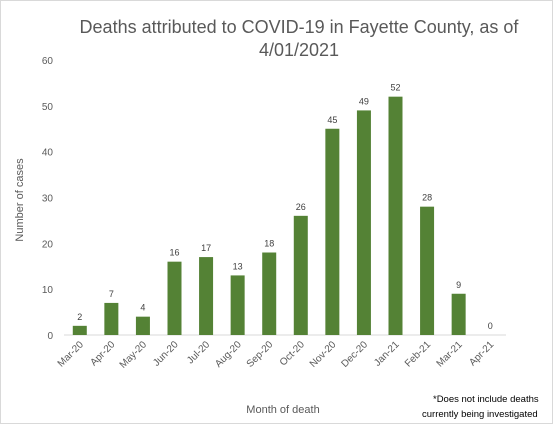 Image resolution: width=553 pixels, height=425 pixels. I want to click on y-axis-title: Number of cases, so click(20, 200).